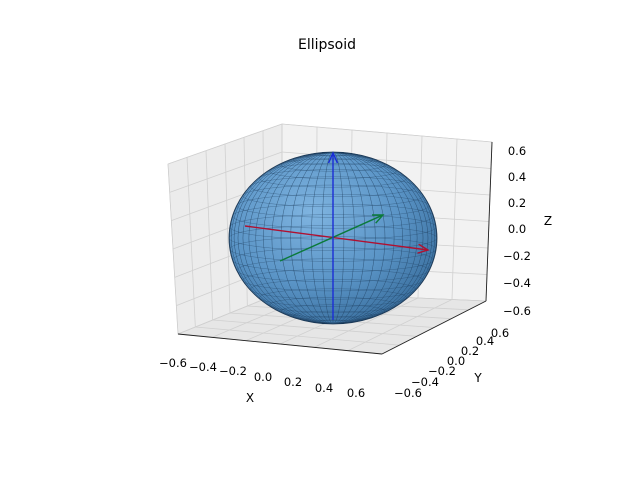 The image size is (640, 480). I want to click on y-direction-arrow, so click(331, 238).